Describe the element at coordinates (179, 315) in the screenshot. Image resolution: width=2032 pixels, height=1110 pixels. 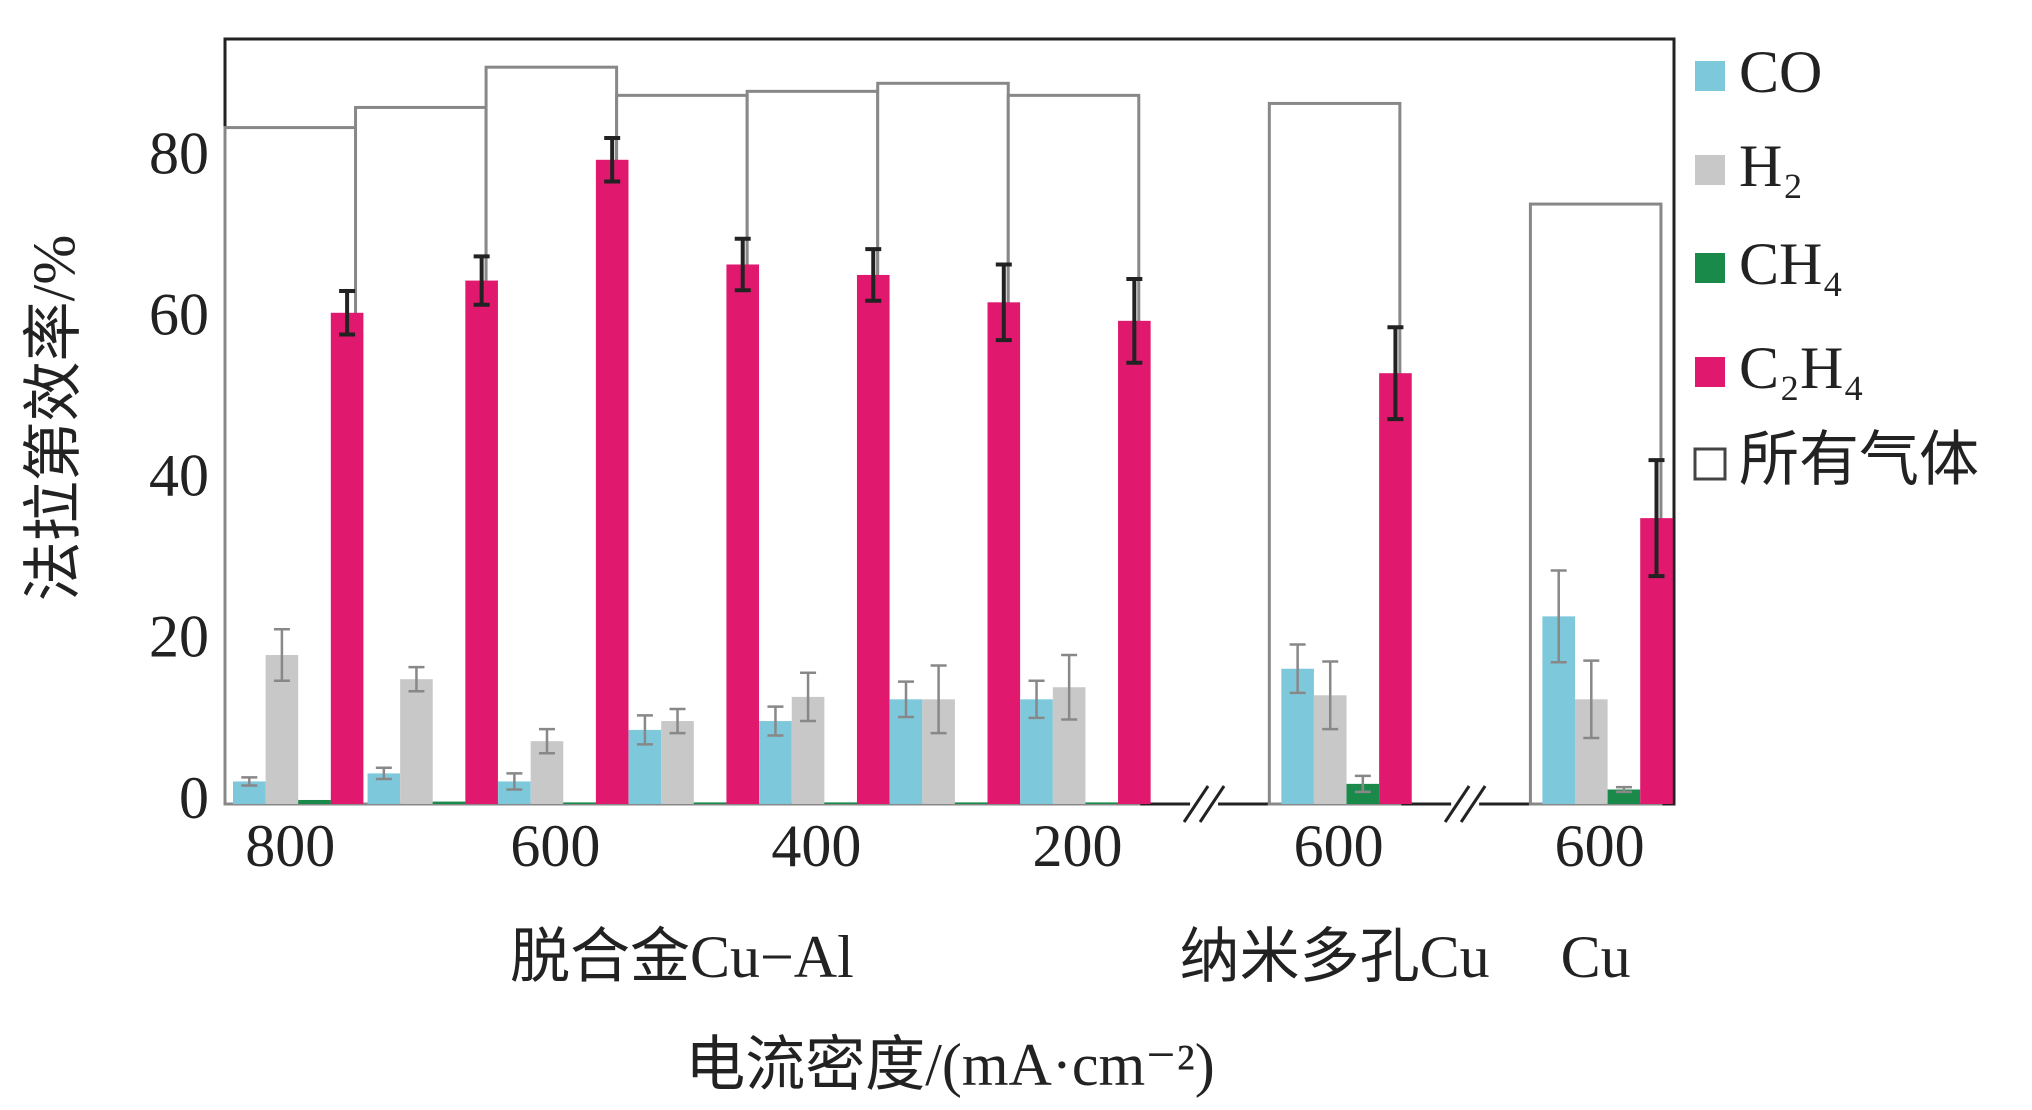
I see `y-tick-label: 60` at that location.